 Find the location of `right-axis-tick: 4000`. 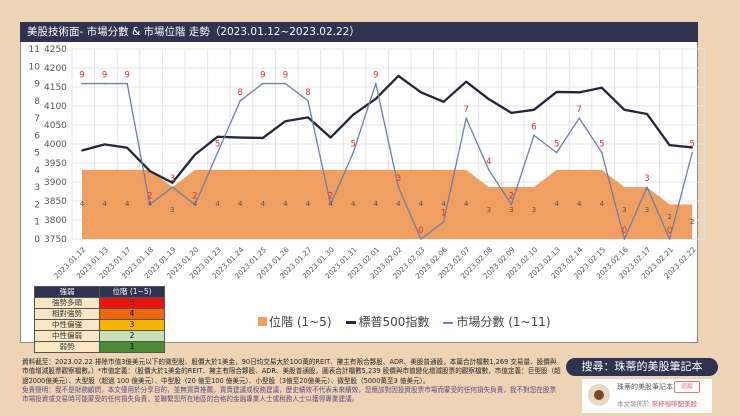

right-axis-tick: 4000 is located at coordinates (55, 145).